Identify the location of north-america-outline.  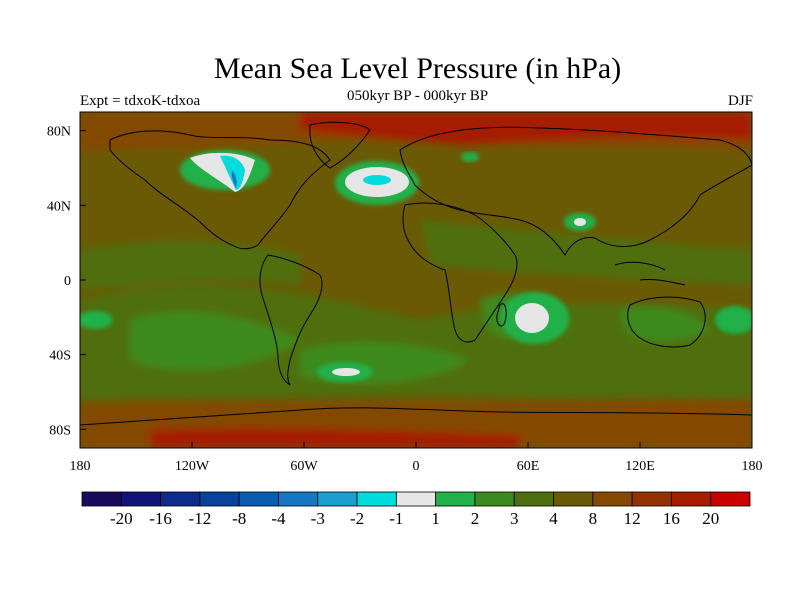
(220, 190).